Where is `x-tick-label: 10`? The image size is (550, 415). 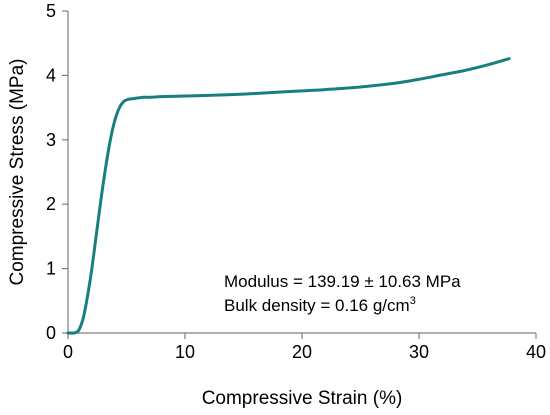 x-tick-label: 10 is located at coordinates (185, 352).